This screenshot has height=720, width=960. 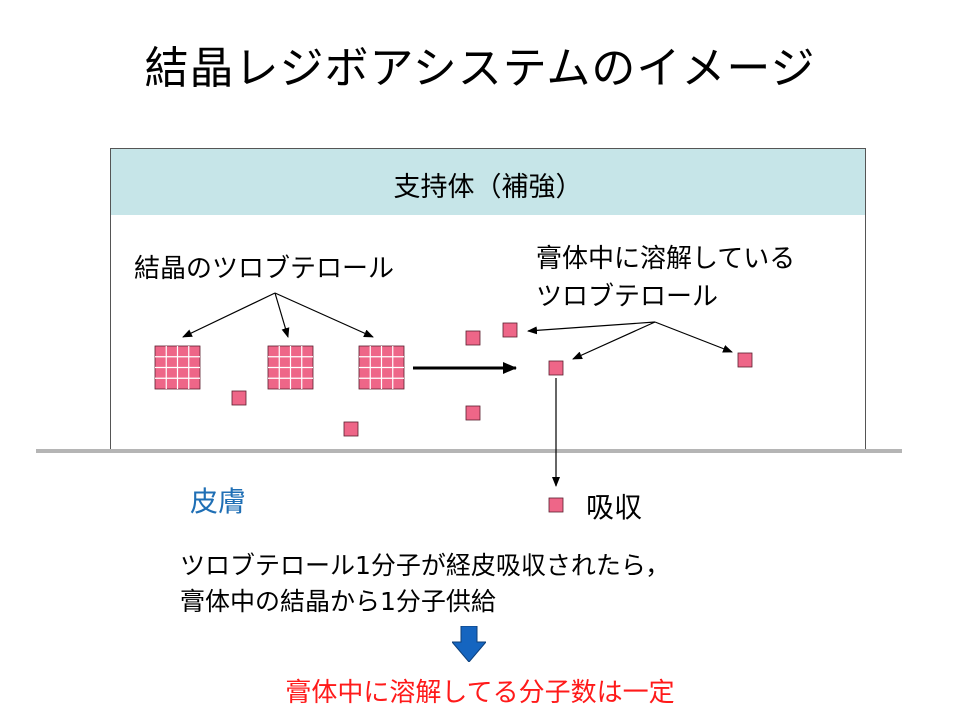 I want to click on description-line-2: 膏体中の結晶から1分子供給, so click(x=338, y=601).